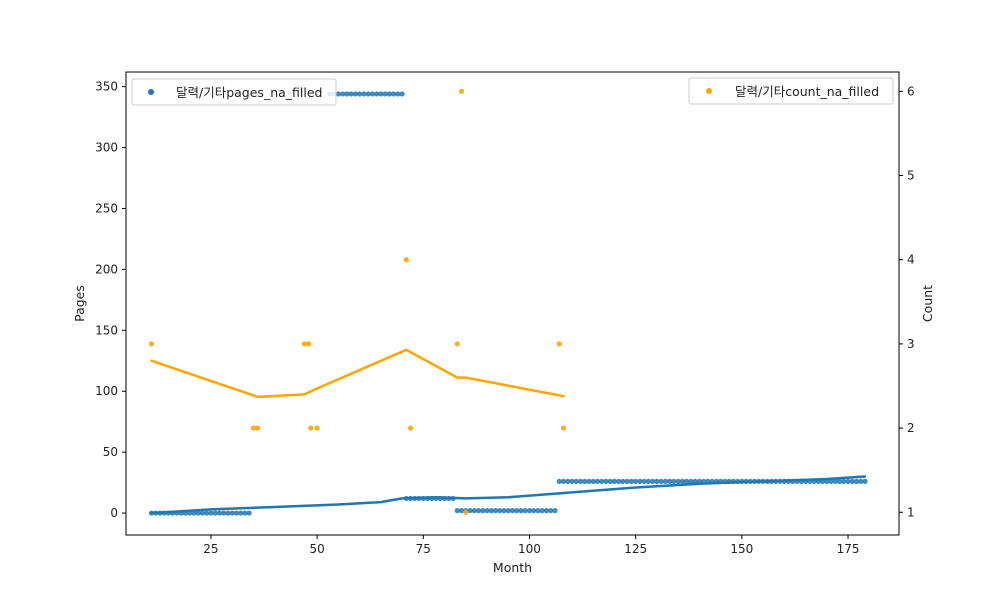  What do you see at coordinates (741, 549) in the screenshot?
I see `x-tick-label: 150` at bounding box center [741, 549].